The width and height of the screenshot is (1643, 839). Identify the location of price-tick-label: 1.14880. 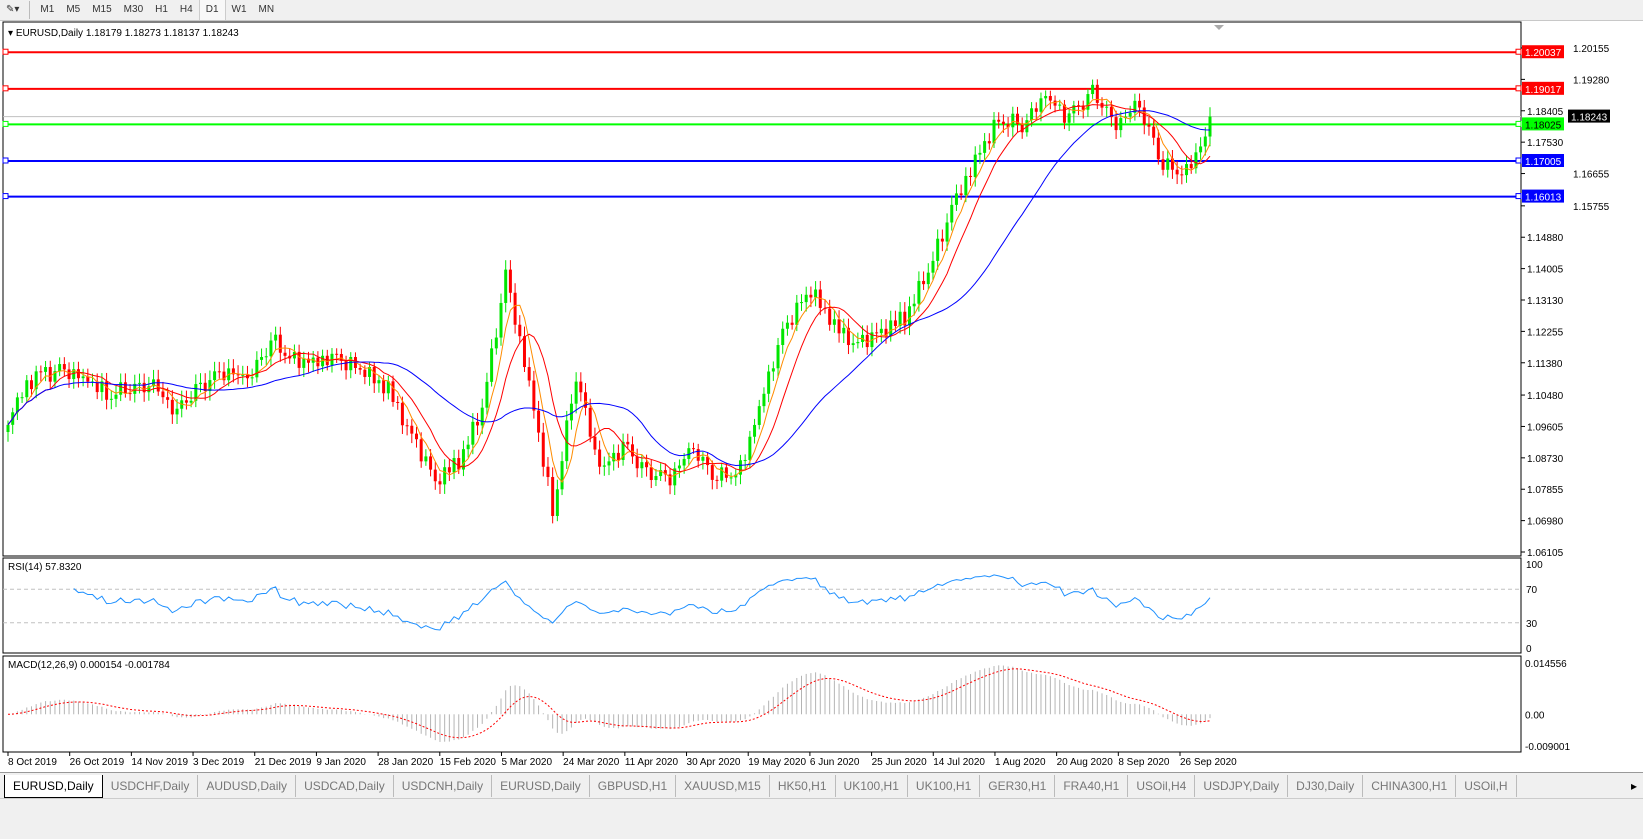
(1545, 238).